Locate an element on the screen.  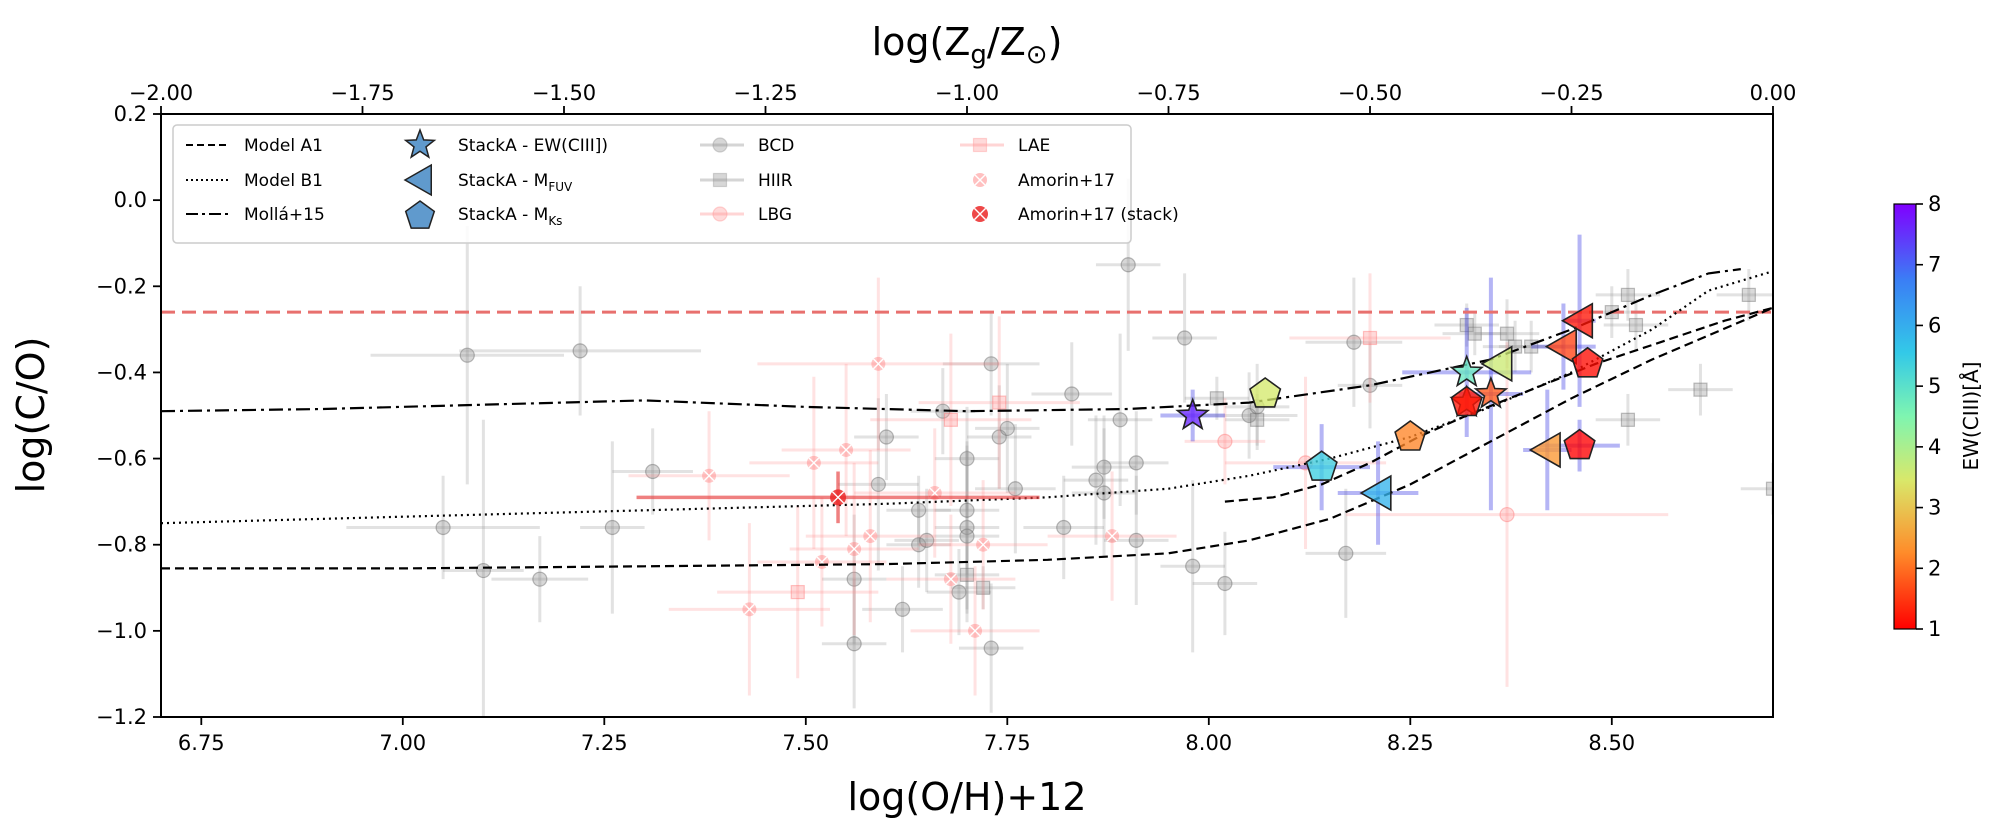
legend-item-dotted: Model B1 is located at coordinates (254, 181).